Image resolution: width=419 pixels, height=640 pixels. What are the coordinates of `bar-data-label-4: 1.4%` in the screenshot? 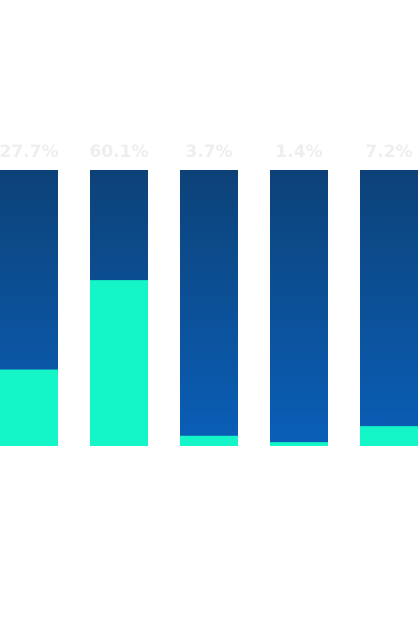 It's located at (298, 152).